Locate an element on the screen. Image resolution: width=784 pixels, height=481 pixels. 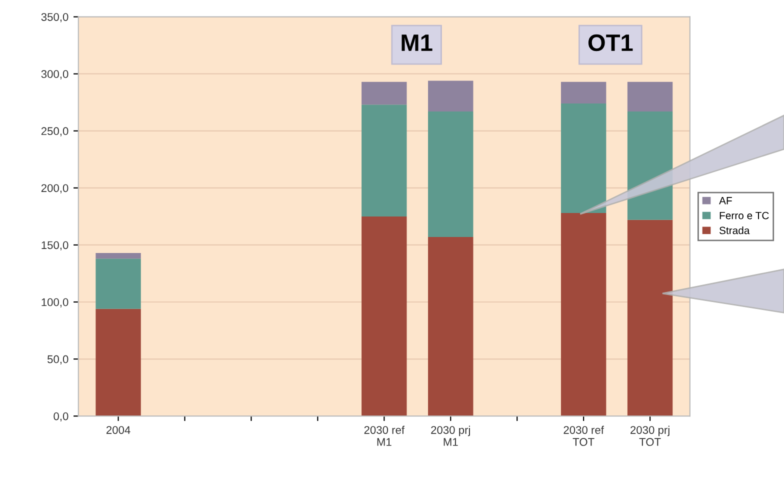
x-tick-label: 2030 ref TOT is located at coordinates (584, 436).